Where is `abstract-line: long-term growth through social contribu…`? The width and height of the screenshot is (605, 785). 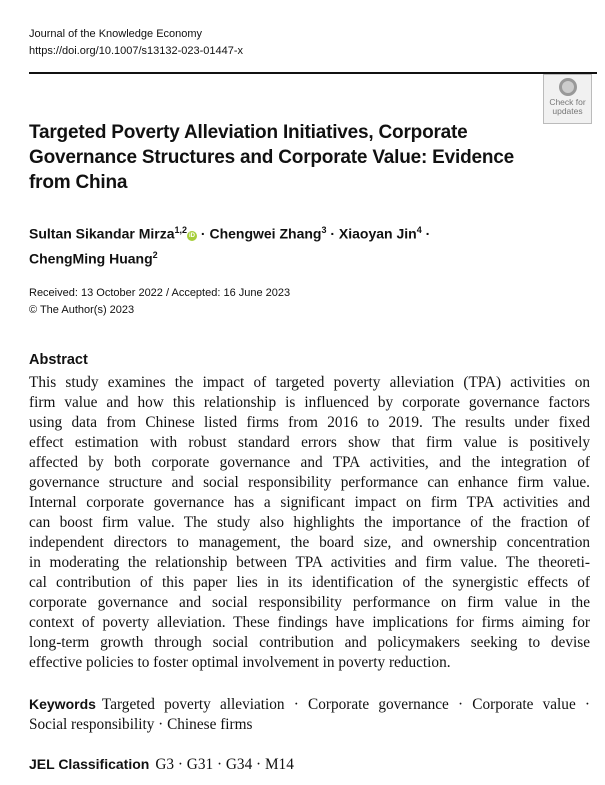 abstract-line: long-term growth through social contribu… is located at coordinates (309, 642).